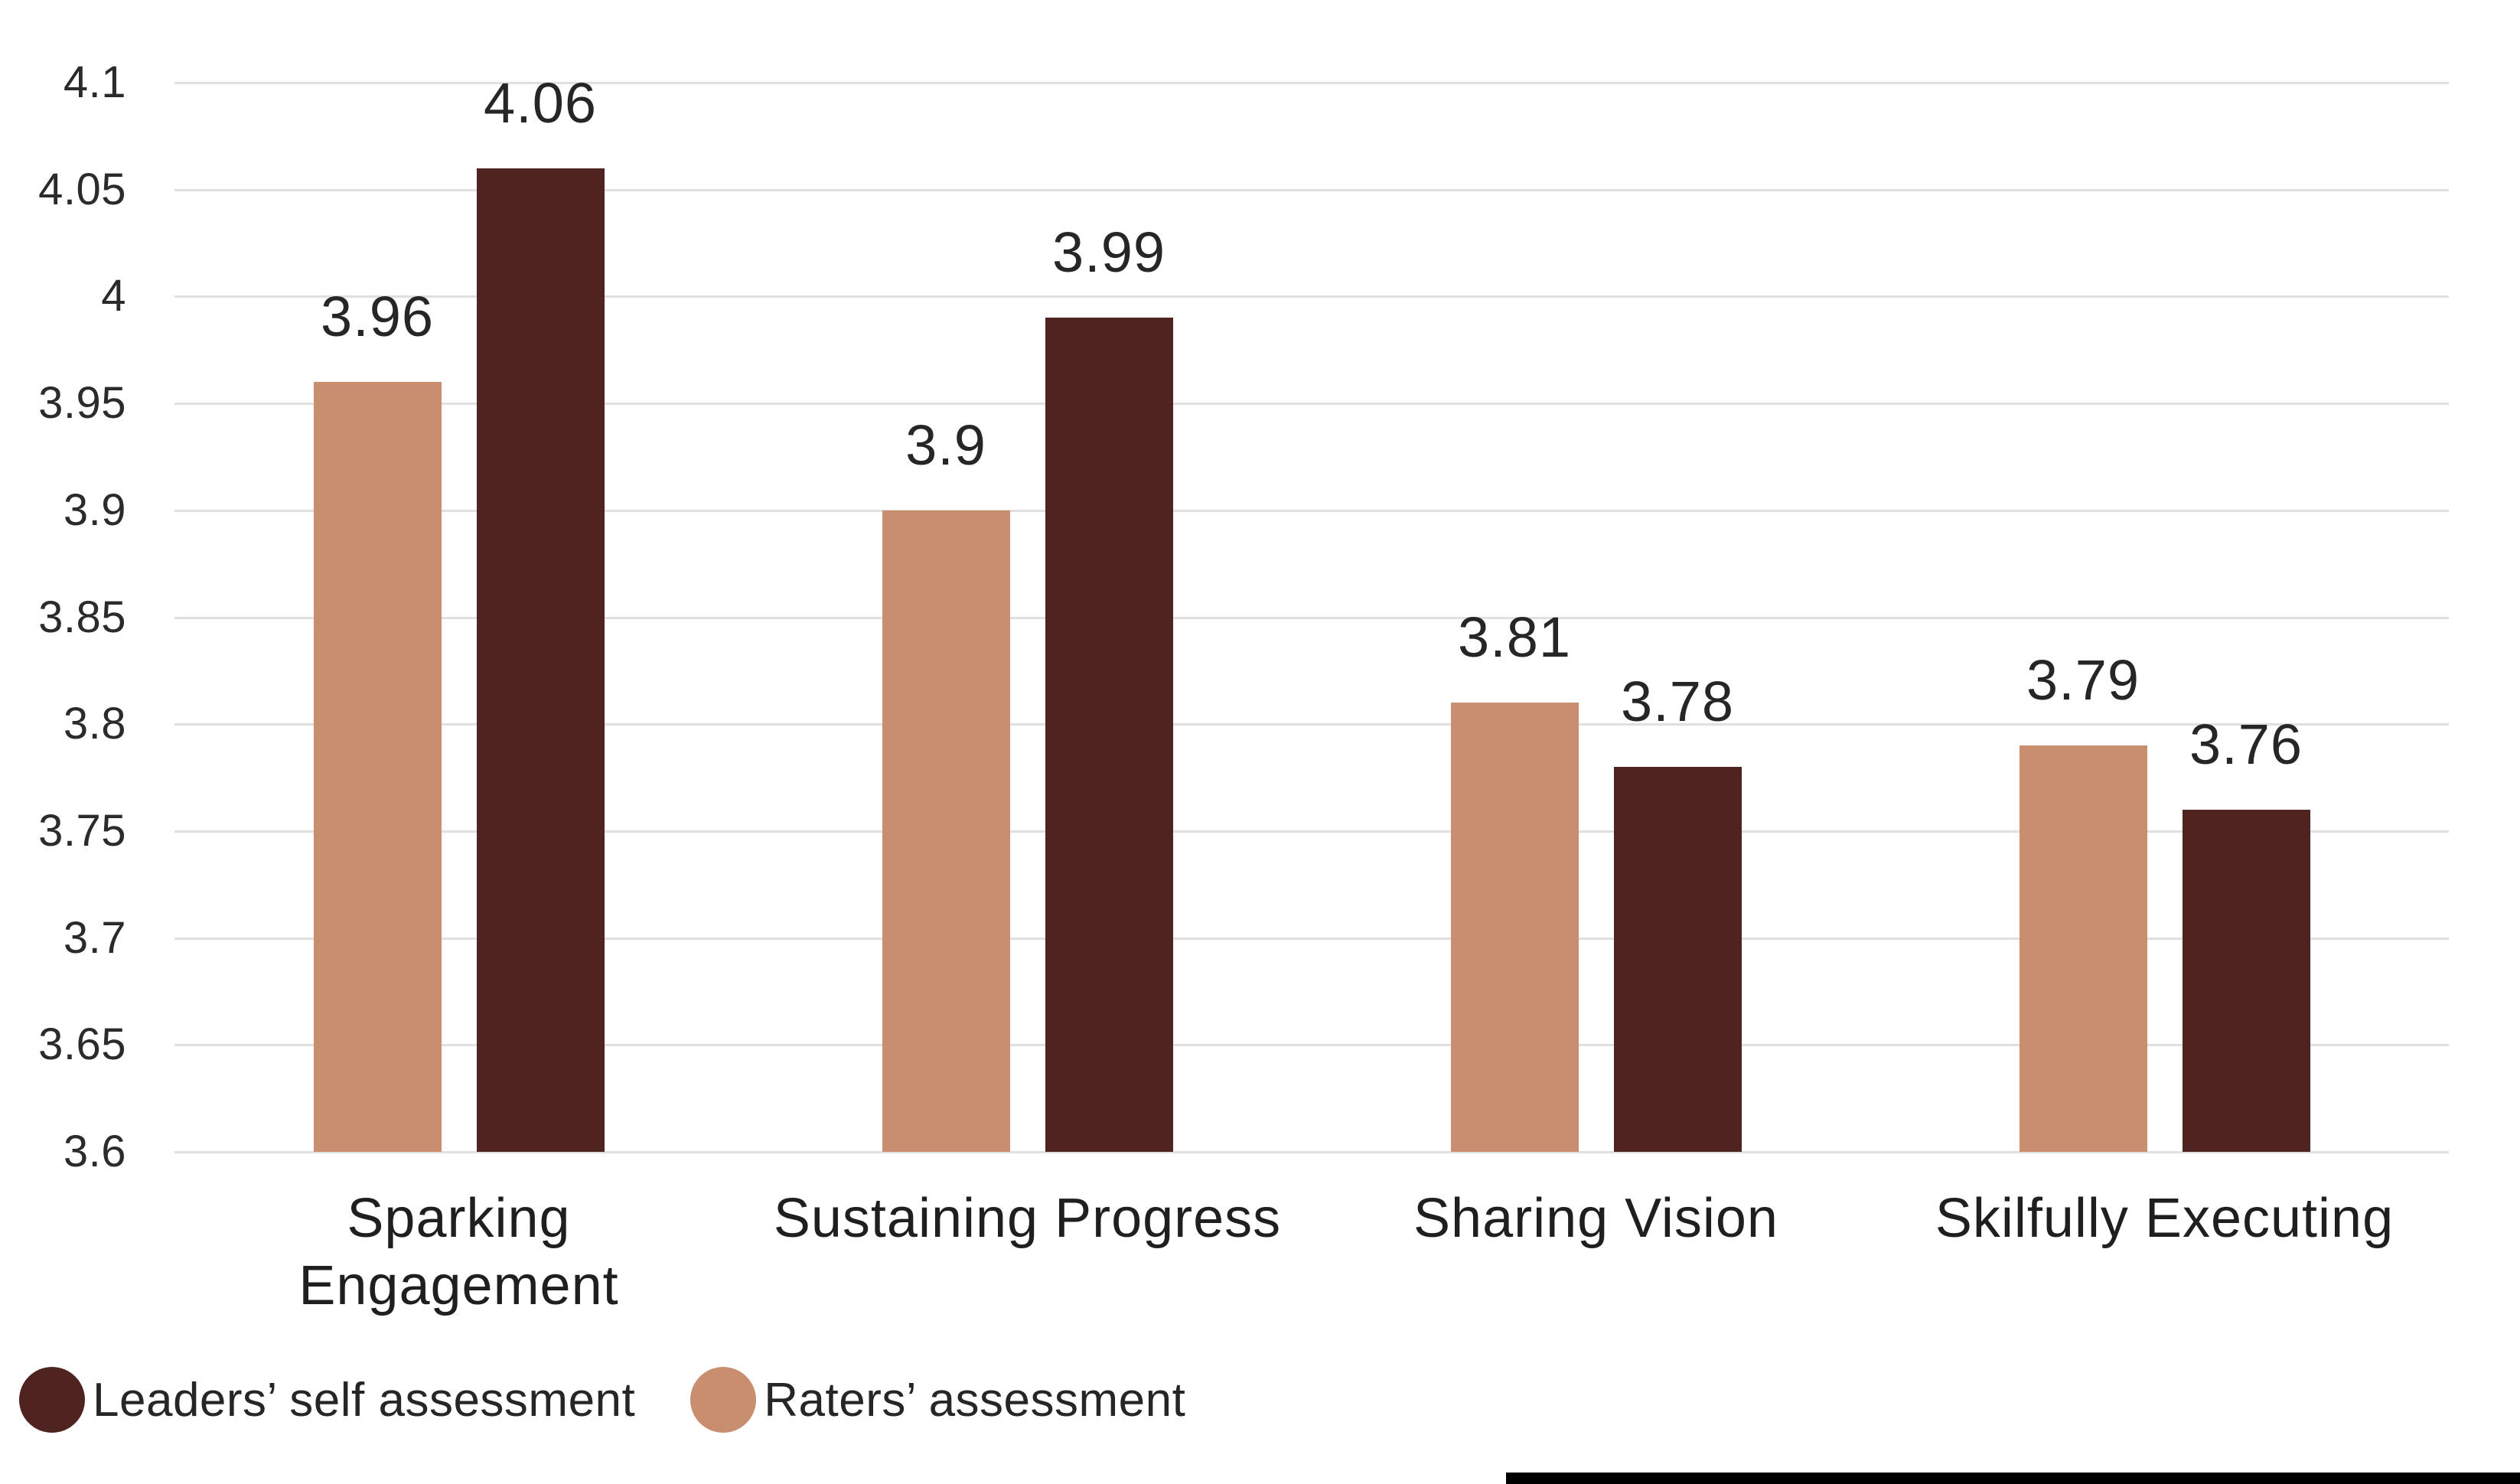 This screenshot has width=2520, height=1484. I want to click on y-axis-tick-label: 3.8, so click(94, 724).